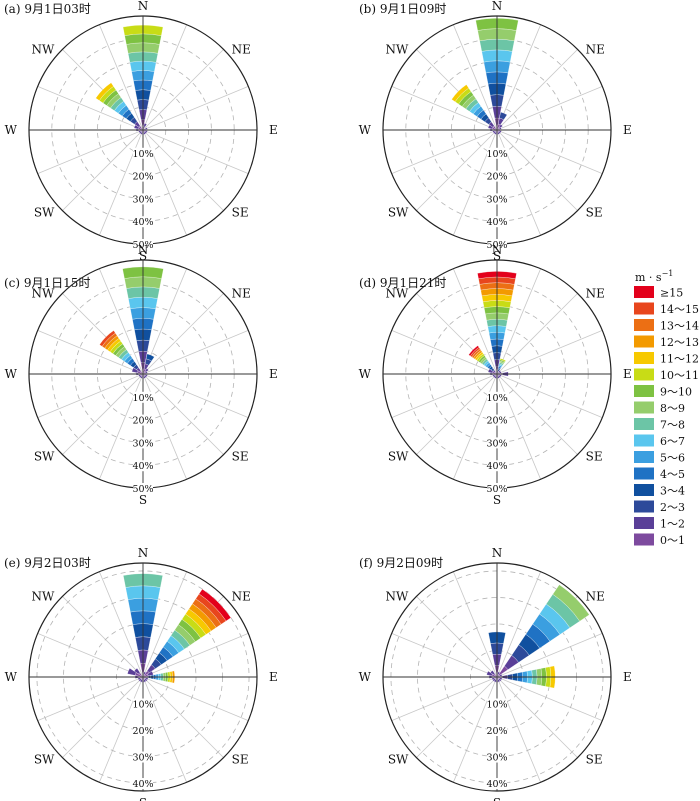 This screenshot has height=801, width=700. Describe the element at coordinates (671, 293) in the screenshot. I see `legend-label: ≥15` at that location.